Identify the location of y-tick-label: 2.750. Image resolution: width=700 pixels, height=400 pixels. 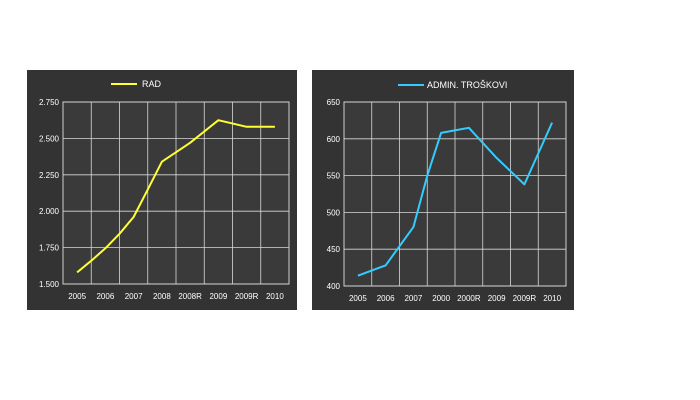
(49, 102).